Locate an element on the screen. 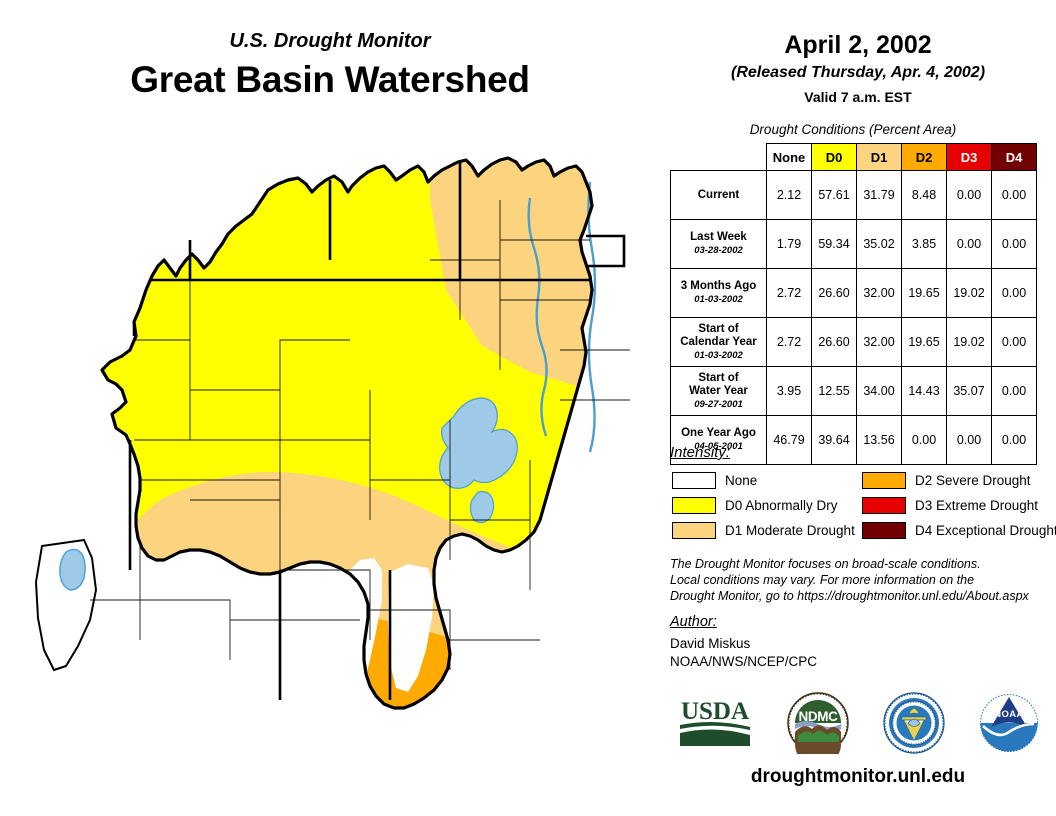 This screenshot has height=816, width=1056. legend-item: D1 Moderate Drought is located at coordinates (763, 530).